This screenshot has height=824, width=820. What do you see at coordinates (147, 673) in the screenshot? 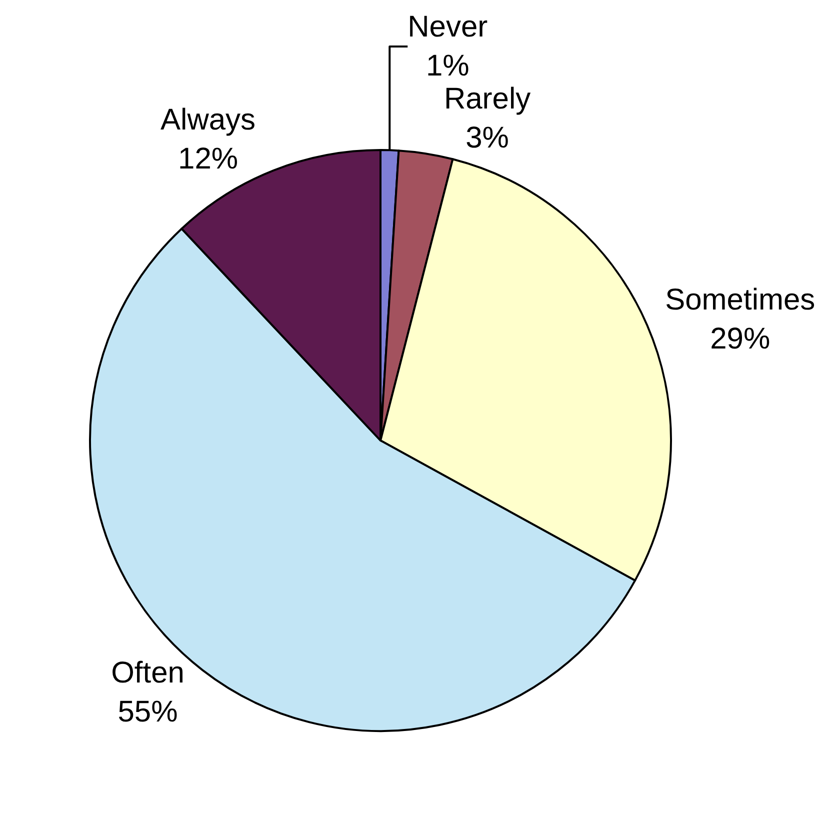
I see `slice-label: Often` at bounding box center [147, 673].